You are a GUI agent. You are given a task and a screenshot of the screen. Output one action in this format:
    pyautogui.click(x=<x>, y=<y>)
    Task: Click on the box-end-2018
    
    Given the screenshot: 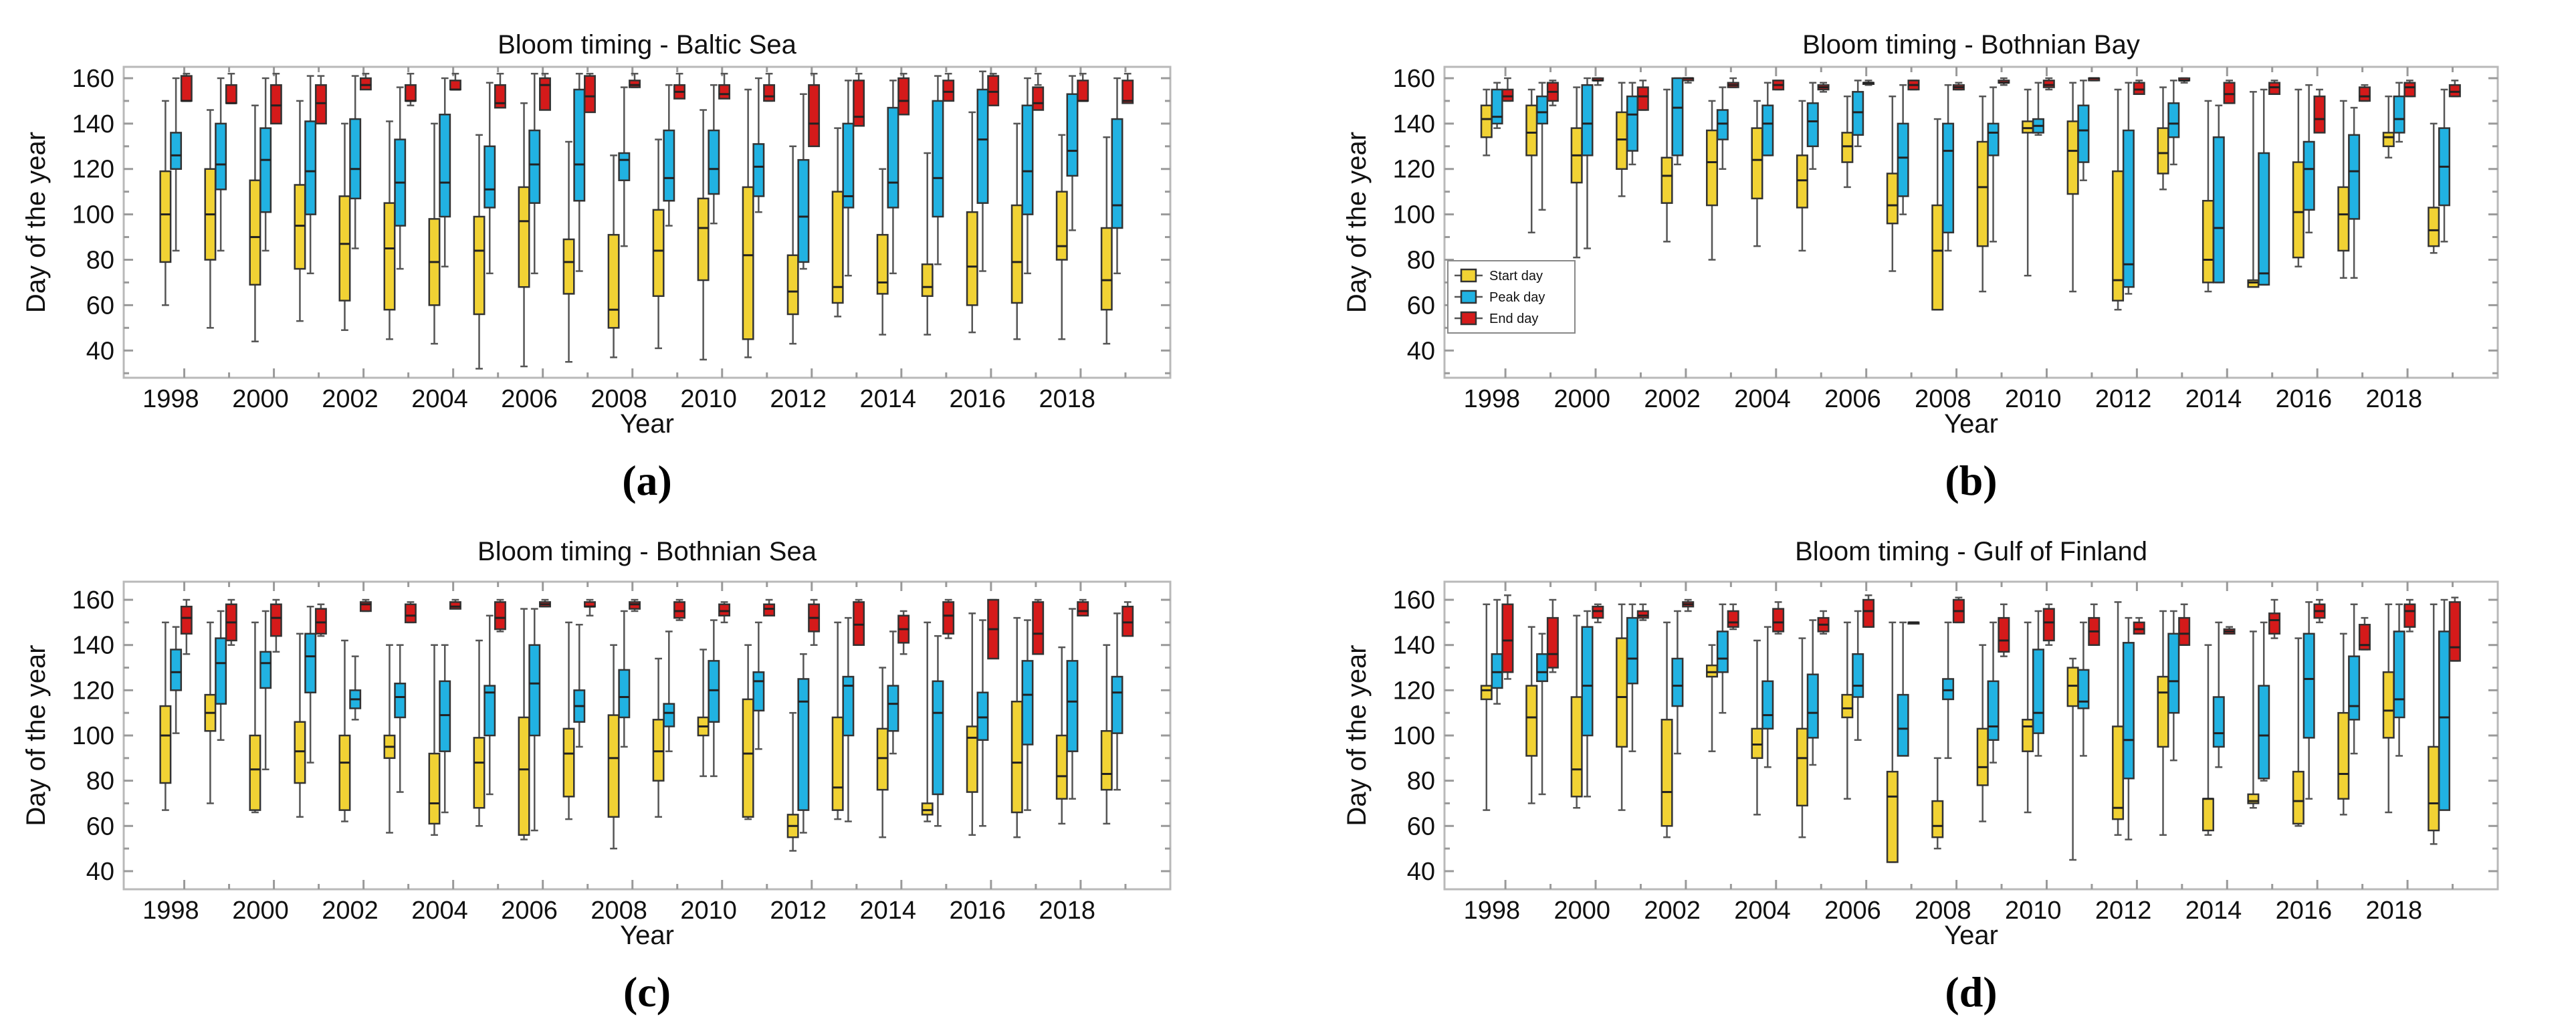 What is the action you would take?
    pyautogui.click(x=2409, y=89)
    